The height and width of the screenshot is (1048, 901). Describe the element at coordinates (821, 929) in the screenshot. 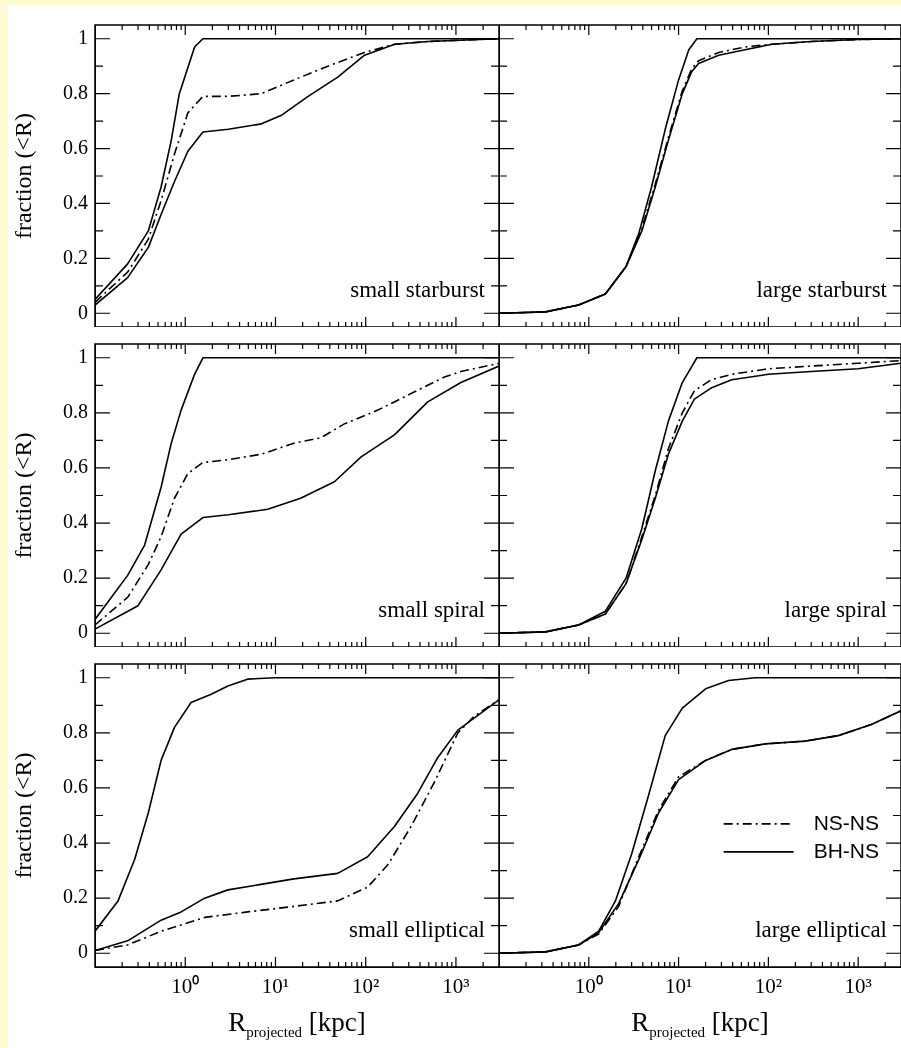

I see `annotation: large elliptical` at that location.